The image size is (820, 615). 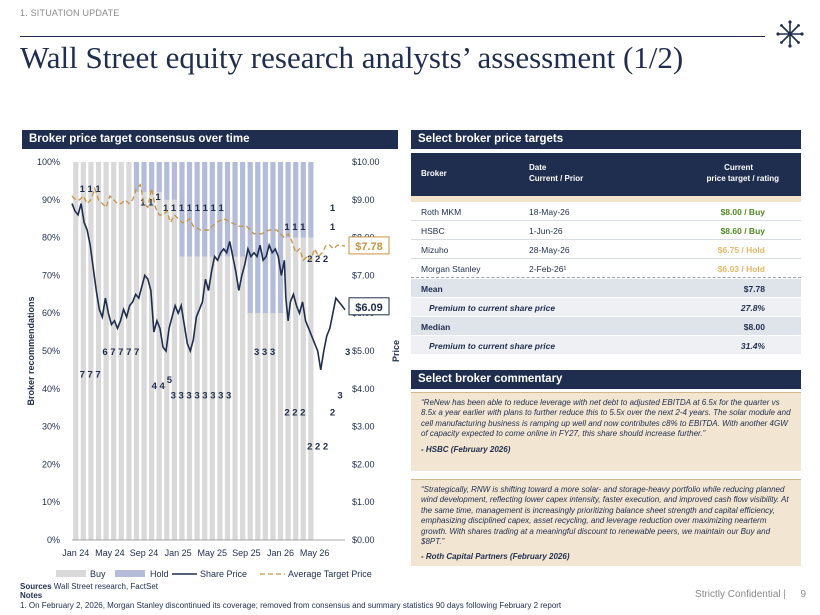 What do you see at coordinates (90, 374) in the screenshot?
I see `recommendation-count-label: 7 7 7` at bounding box center [90, 374].